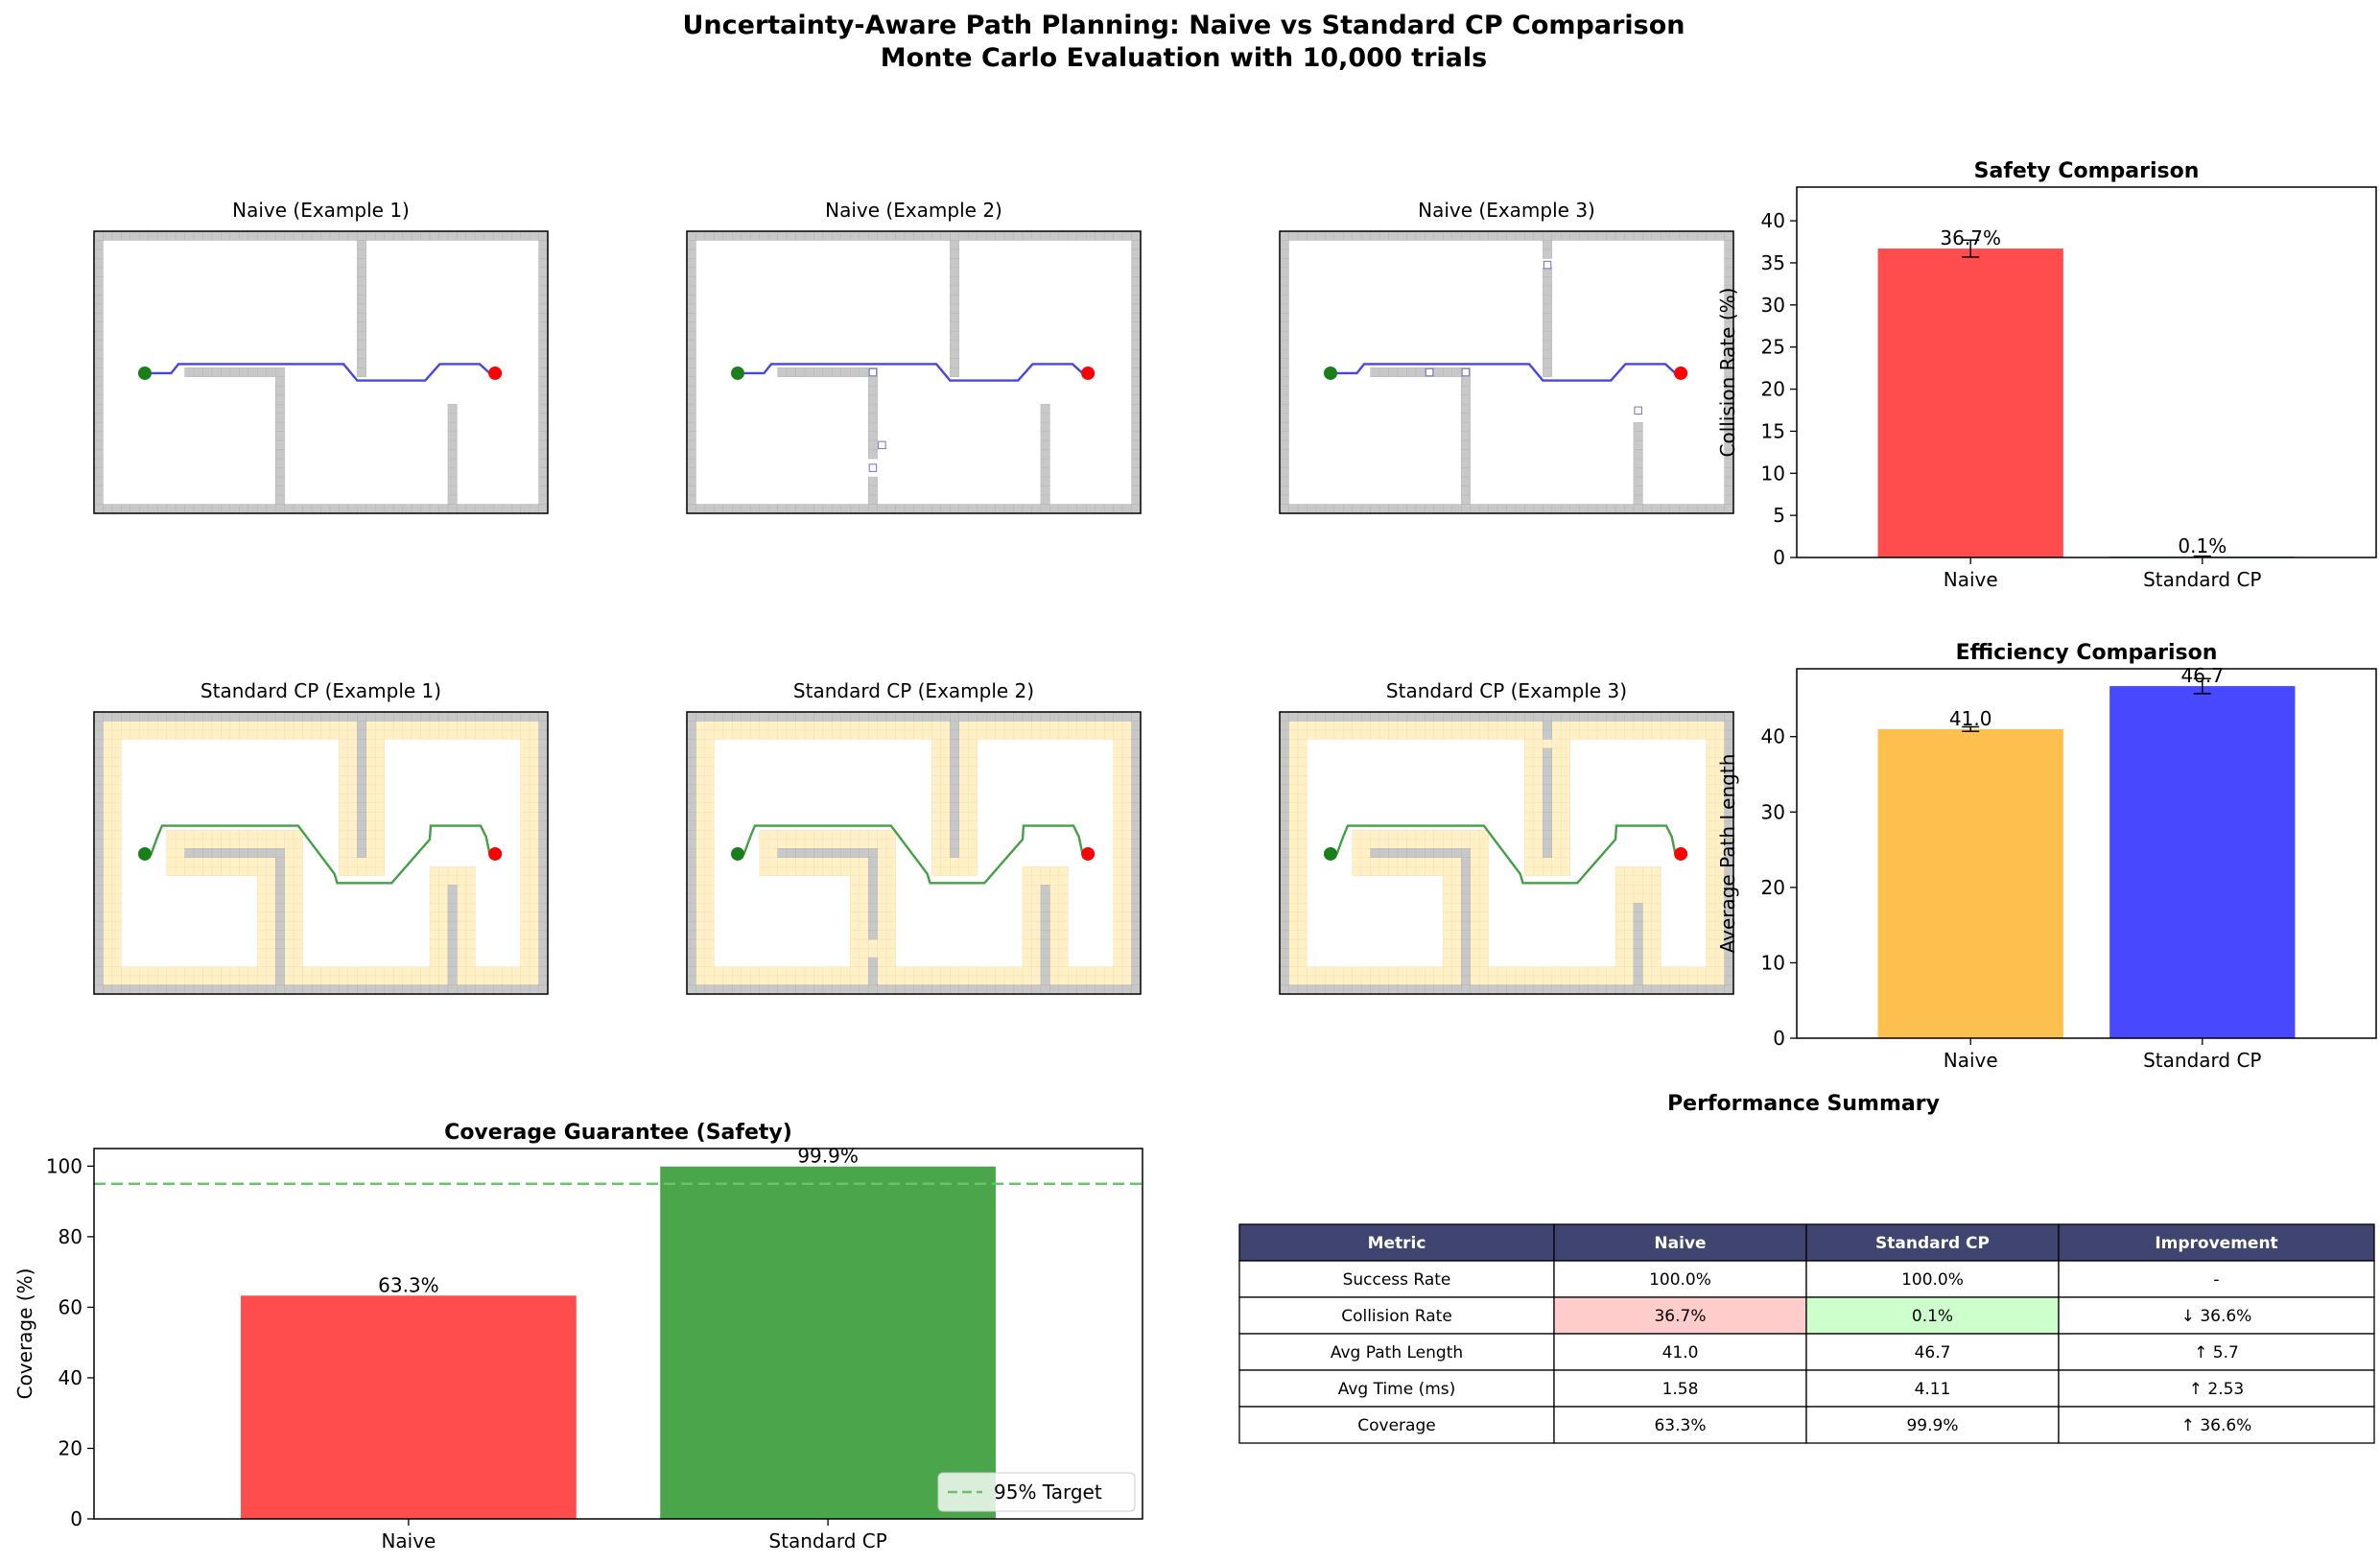 Image resolution: width=2380 pixels, height=1564 pixels. What do you see at coordinates (1681, 373) in the screenshot?
I see `goal-circle-icon` at bounding box center [1681, 373].